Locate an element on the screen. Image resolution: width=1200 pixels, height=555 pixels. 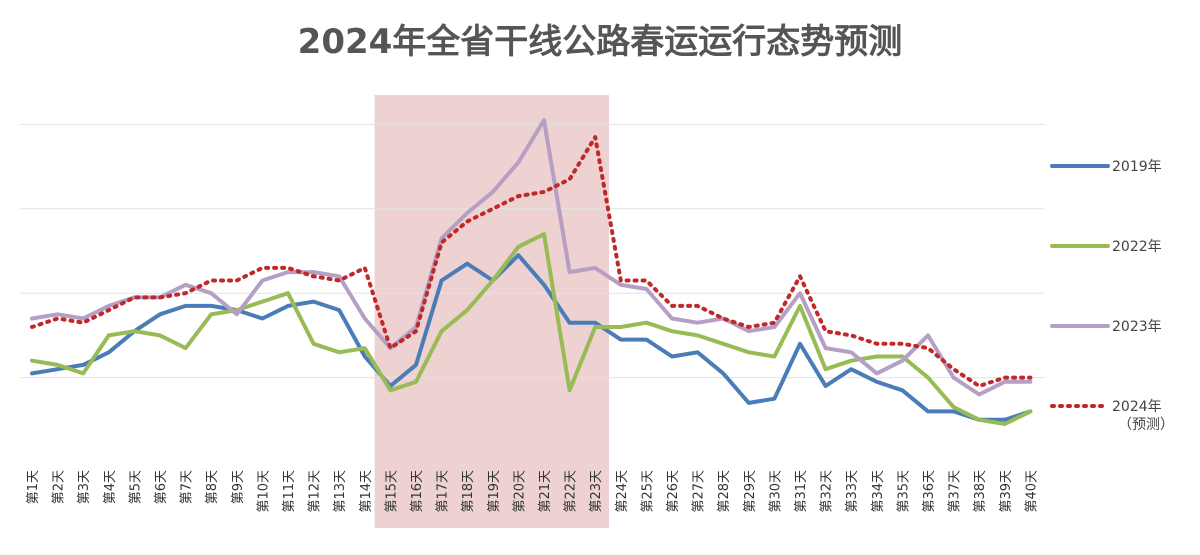
x-tick-label: 第8天 is located at coordinates (212, 487).